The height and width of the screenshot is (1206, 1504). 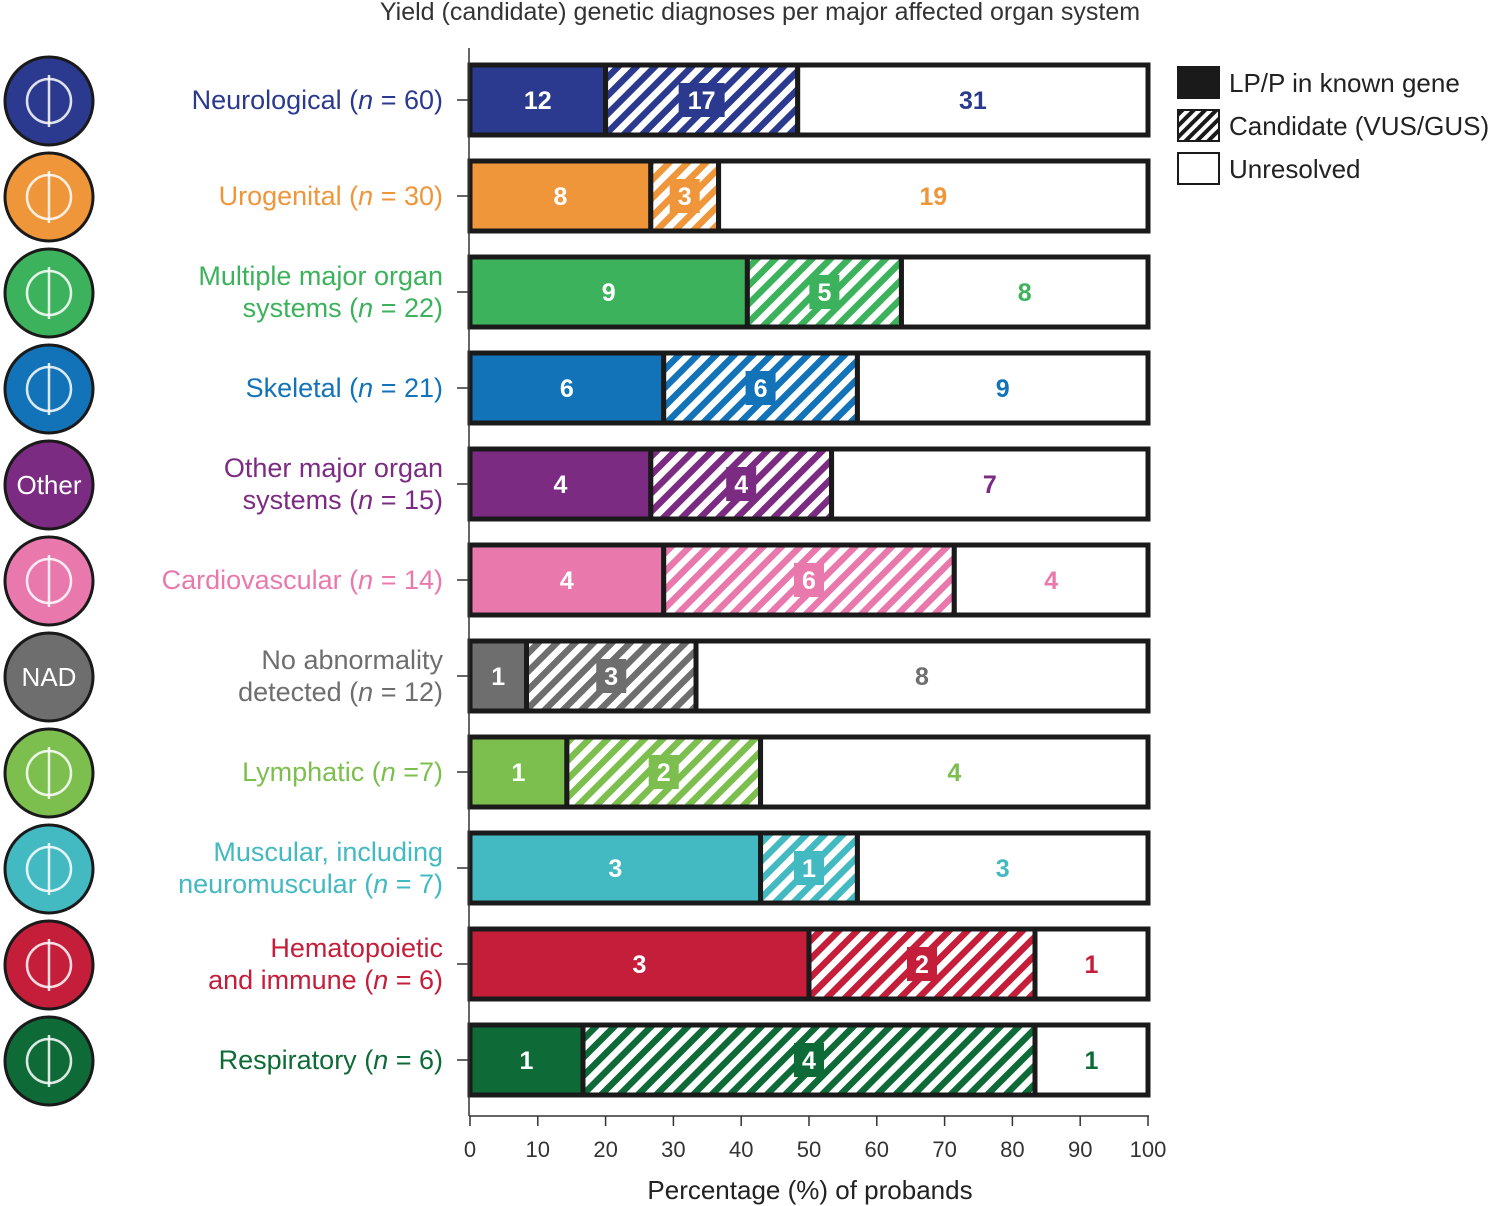 I want to click on category-label: Respiratory (n = 6), so click(x=331, y=1060).